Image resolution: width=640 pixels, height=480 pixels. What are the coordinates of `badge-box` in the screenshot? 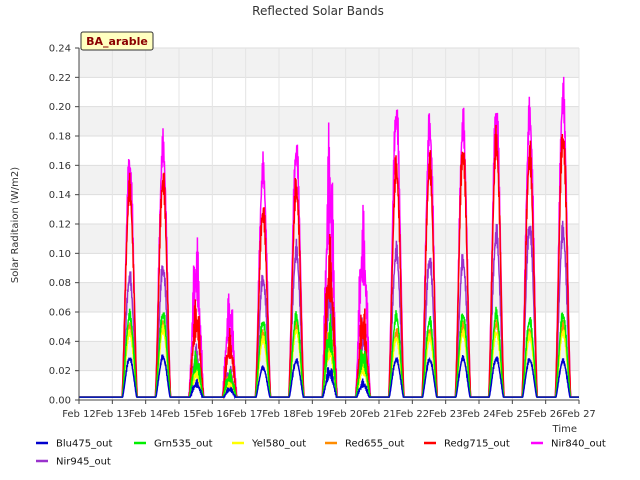 It's located at (117, 41).